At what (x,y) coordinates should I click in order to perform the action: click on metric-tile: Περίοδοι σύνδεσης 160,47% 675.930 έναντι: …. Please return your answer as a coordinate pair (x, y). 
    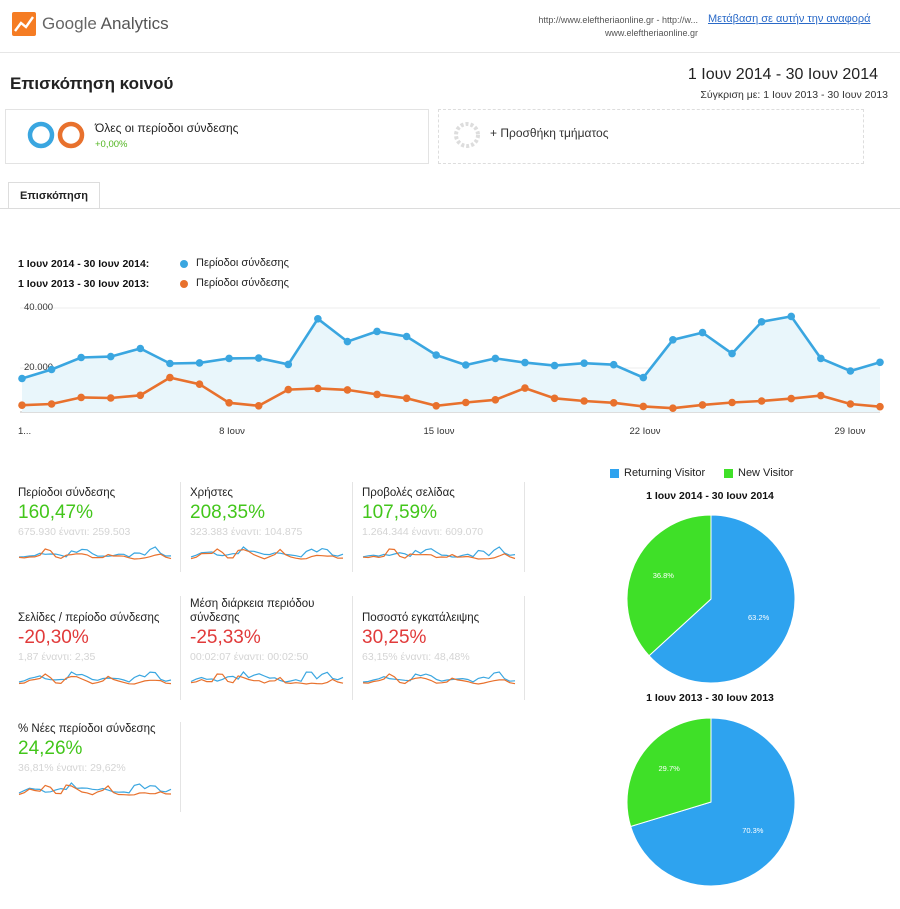
    Looking at the image, I should click on (96, 524).